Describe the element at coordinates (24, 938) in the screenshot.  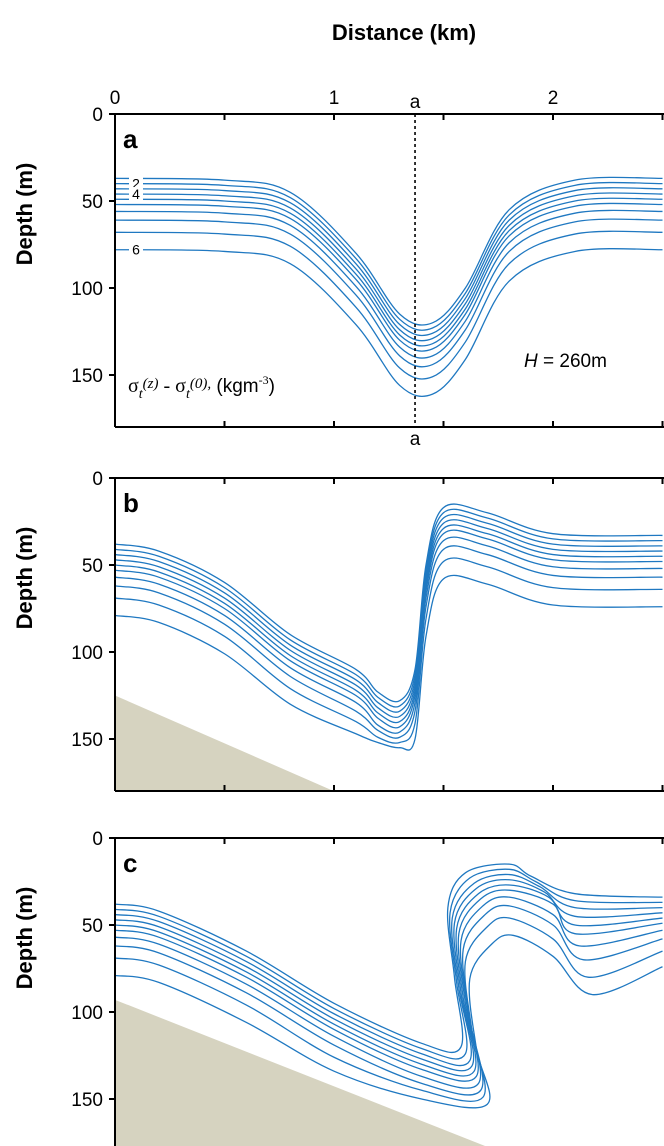
I see `panel-c-y-axis-title: Depth (m)` at that location.